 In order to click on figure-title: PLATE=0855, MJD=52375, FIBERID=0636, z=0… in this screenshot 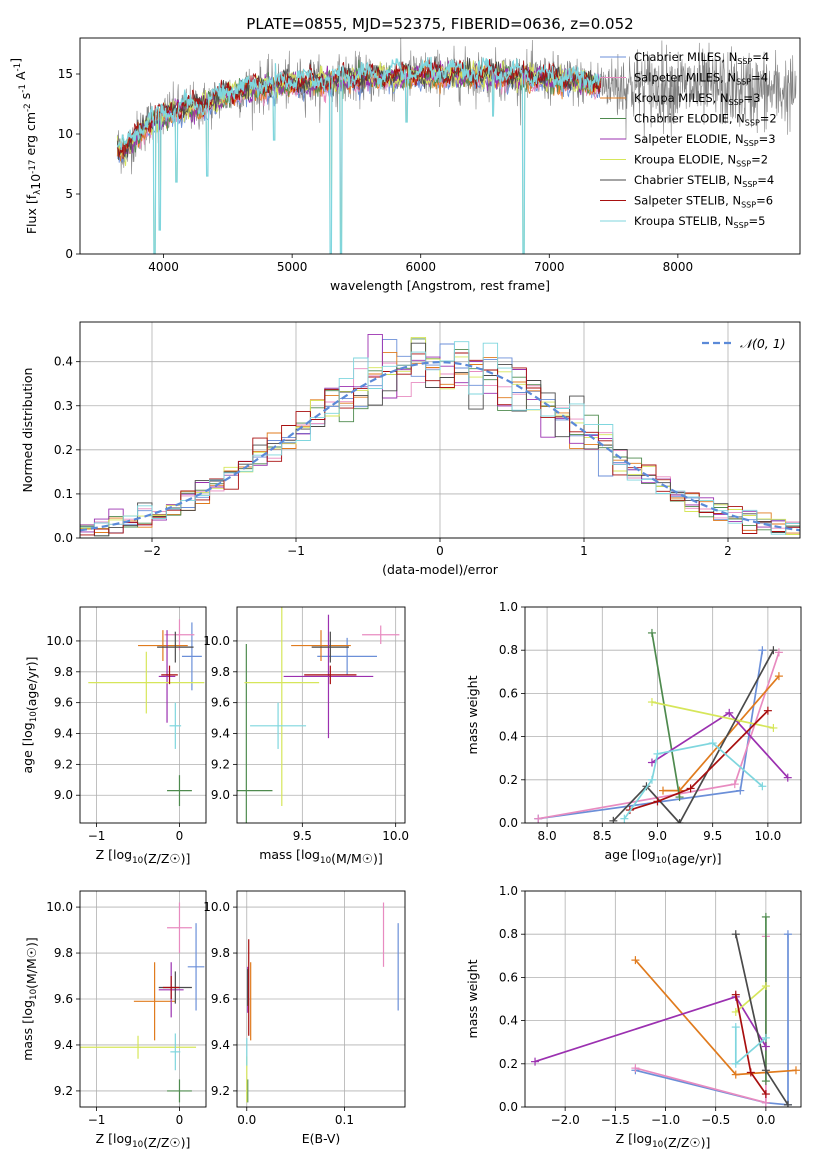, I will do `click(439, 24)`.